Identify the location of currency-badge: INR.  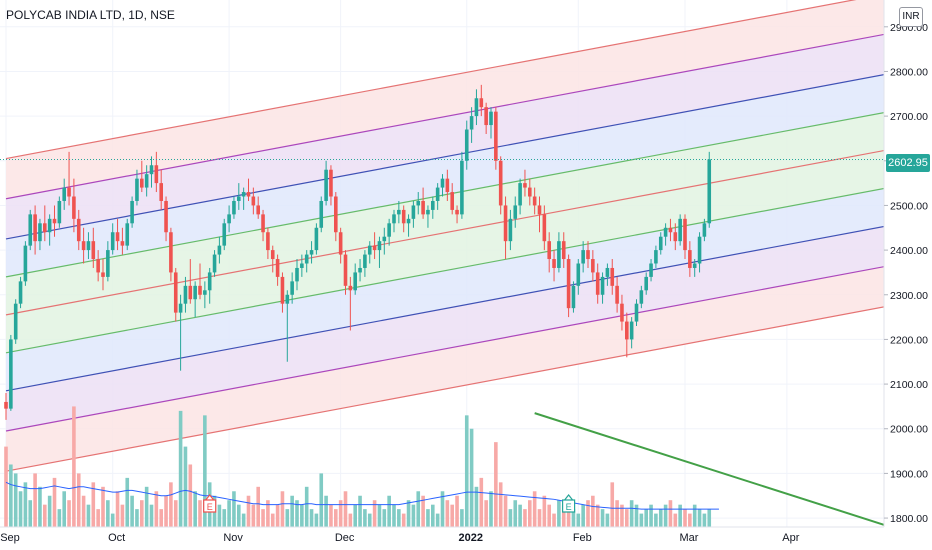
(911, 17).